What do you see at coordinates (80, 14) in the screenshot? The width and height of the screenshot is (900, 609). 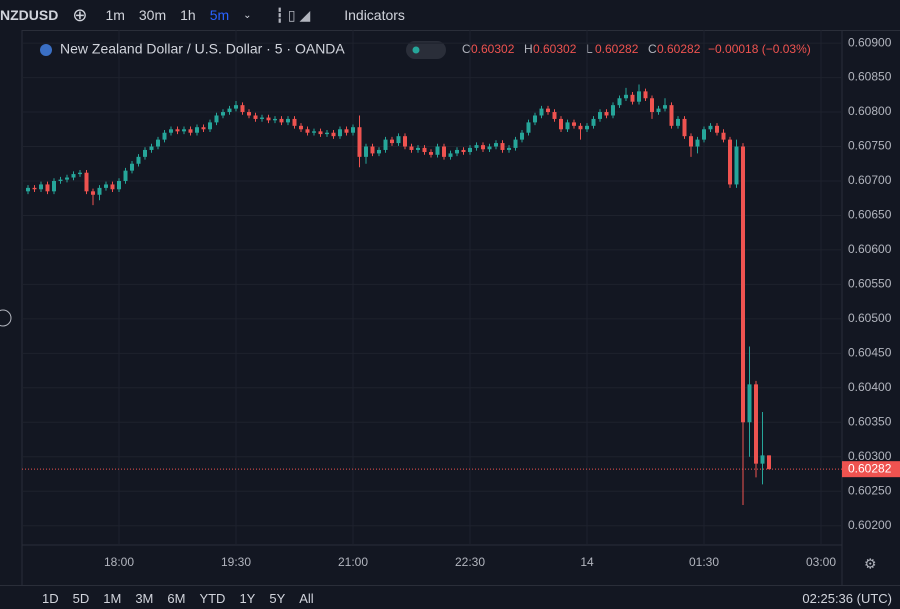 I see `add-symbol: ⊕` at bounding box center [80, 14].